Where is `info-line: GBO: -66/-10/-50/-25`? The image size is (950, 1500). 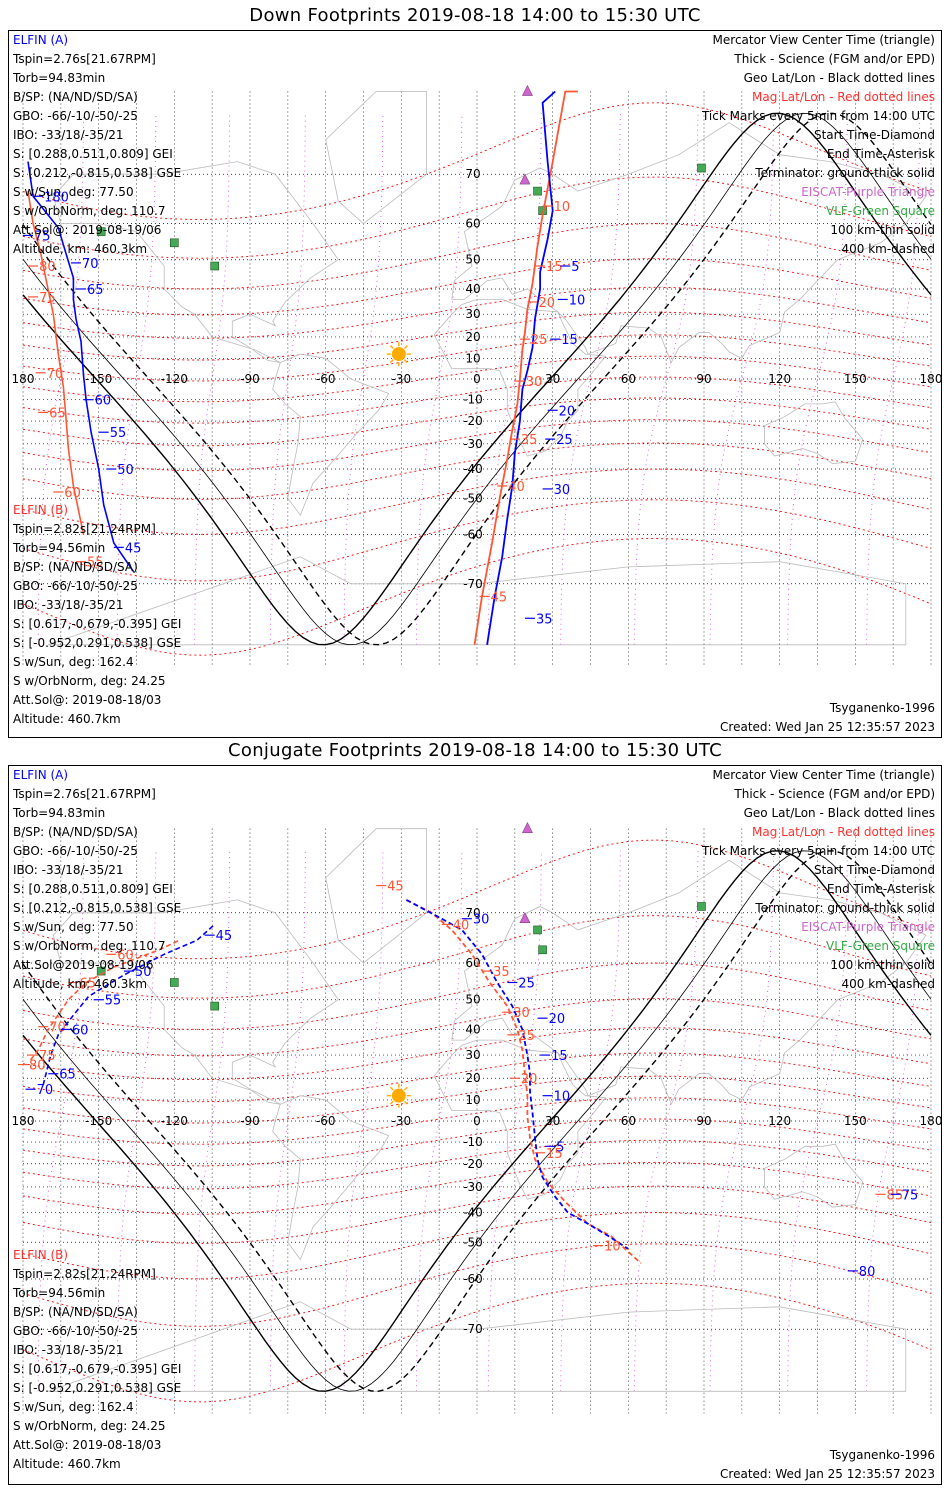 info-line: GBO: -66/-10/-50/-25 is located at coordinates (75, 586).